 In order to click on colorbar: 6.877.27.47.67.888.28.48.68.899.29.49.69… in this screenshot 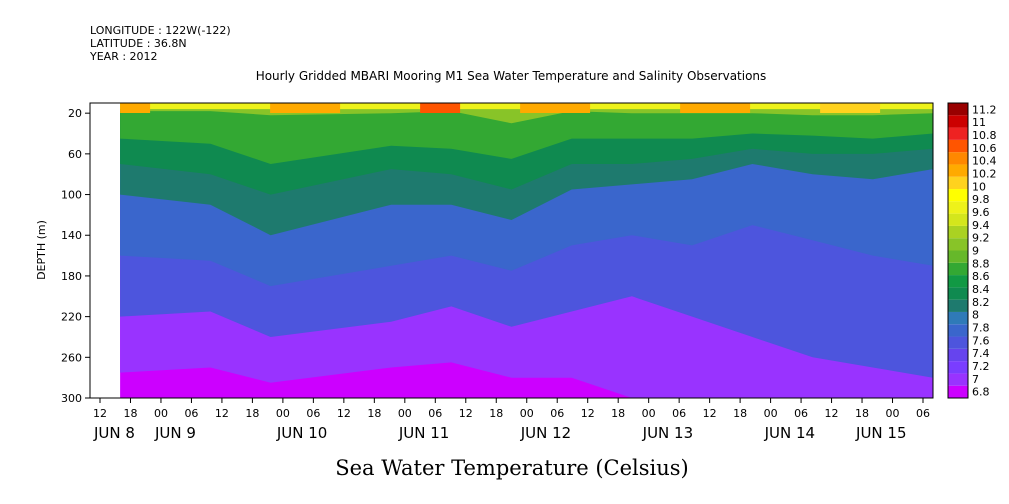, I will do `click(972, 250)`.